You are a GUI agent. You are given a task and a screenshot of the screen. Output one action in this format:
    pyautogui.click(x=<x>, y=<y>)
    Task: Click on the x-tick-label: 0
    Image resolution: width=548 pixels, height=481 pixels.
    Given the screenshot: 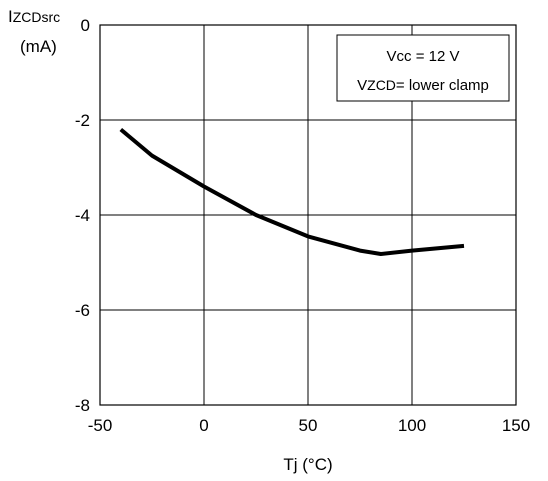 What is the action you would take?
    pyautogui.click(x=203, y=425)
    